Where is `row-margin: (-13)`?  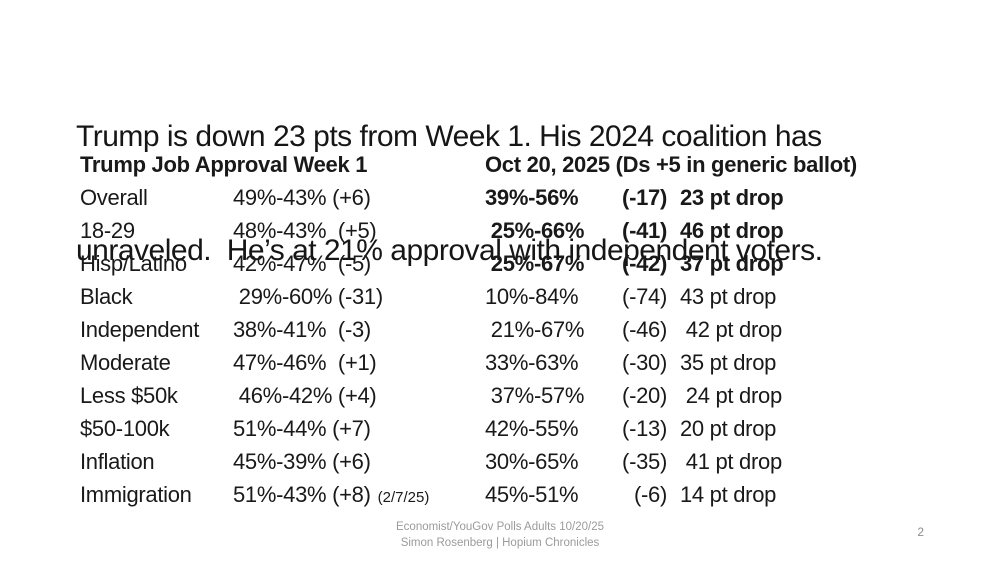
row-margin: (-13) is located at coordinates (644, 428).